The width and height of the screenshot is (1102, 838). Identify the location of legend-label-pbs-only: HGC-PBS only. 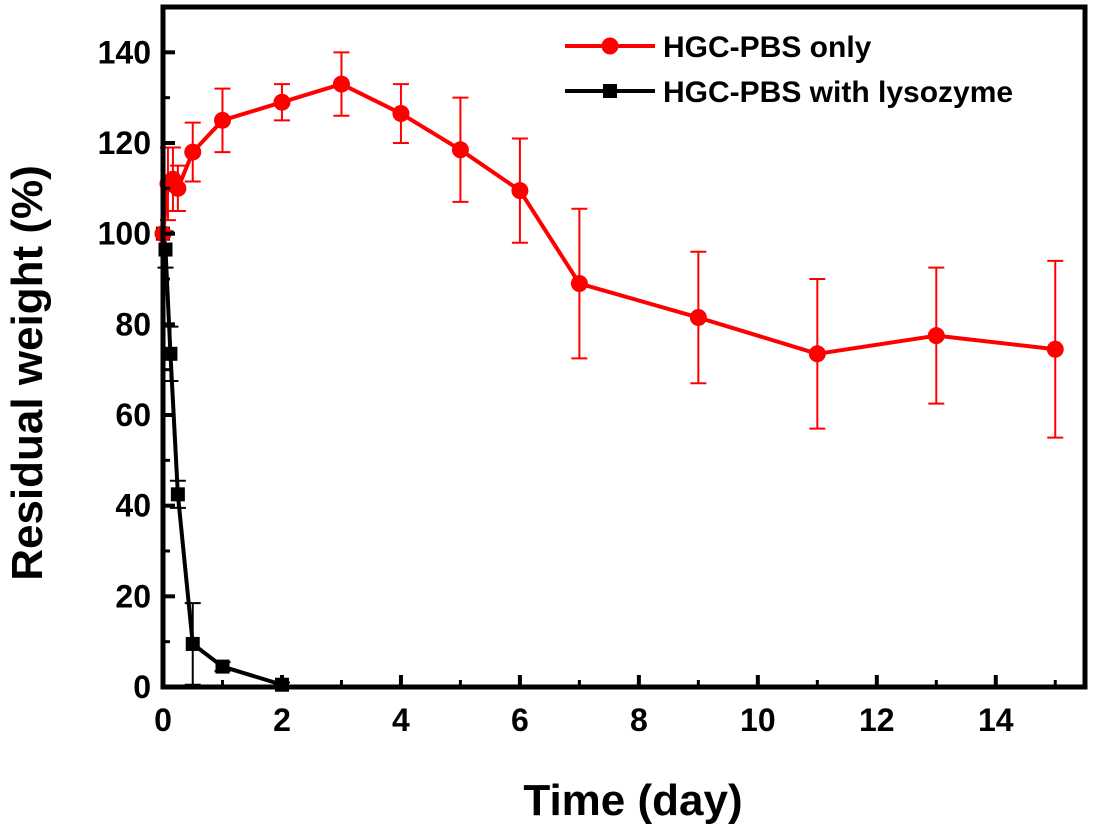
(767, 47).